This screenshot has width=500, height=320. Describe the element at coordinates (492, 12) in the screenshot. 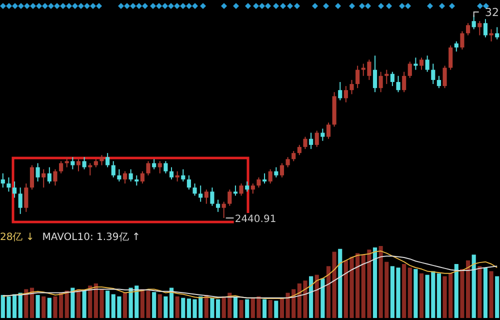

I see `annotation: 32` at that location.